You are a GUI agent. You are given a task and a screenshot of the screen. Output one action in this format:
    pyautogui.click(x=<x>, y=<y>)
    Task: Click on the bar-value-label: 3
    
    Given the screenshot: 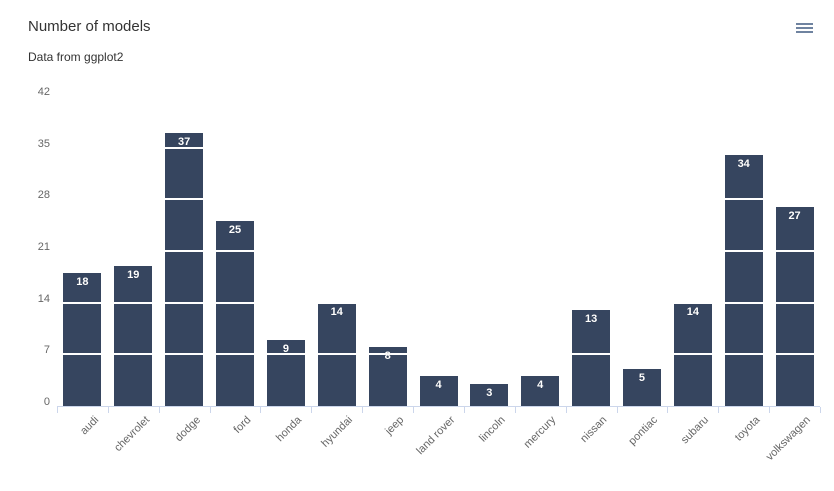 What is the action you would take?
    pyautogui.click(x=489, y=392)
    